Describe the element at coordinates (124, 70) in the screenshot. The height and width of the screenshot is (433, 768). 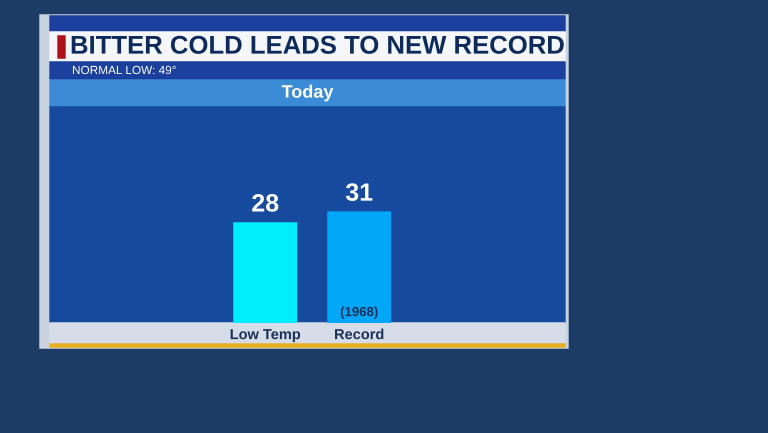
I see `chart-subtitle: NORMAL LOW: 49°` at that location.